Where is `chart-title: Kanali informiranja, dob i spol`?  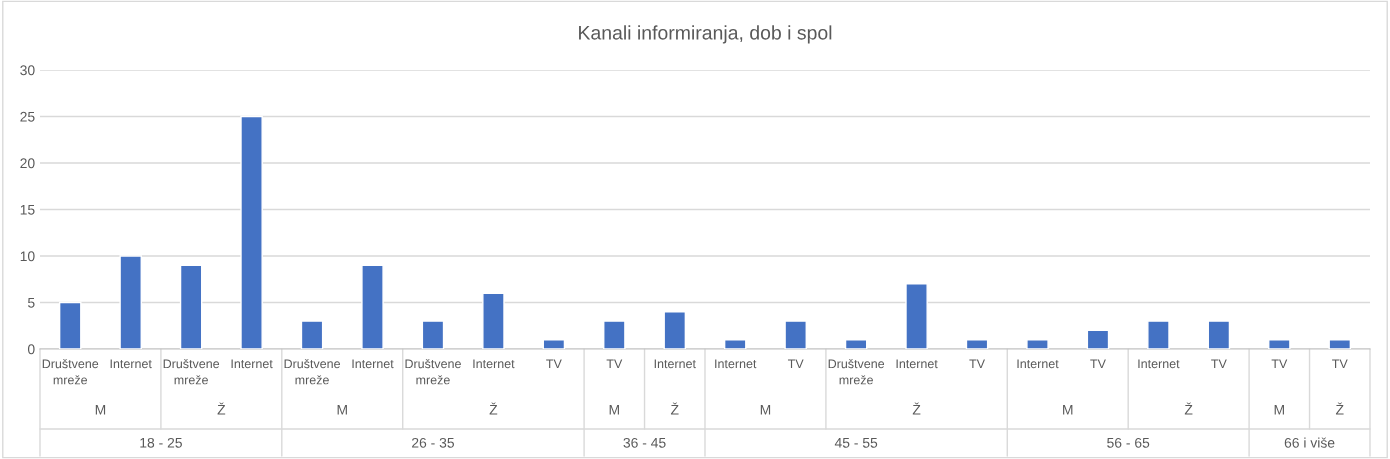
chart-title: Kanali informiranja, dob i spol is located at coordinates (705, 34).